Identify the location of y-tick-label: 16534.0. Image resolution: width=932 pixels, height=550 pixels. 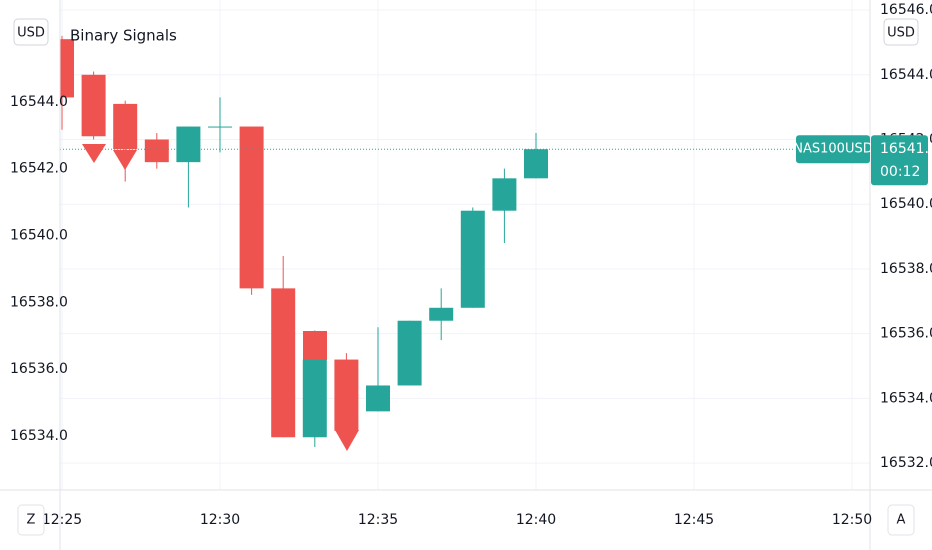
(906, 398).